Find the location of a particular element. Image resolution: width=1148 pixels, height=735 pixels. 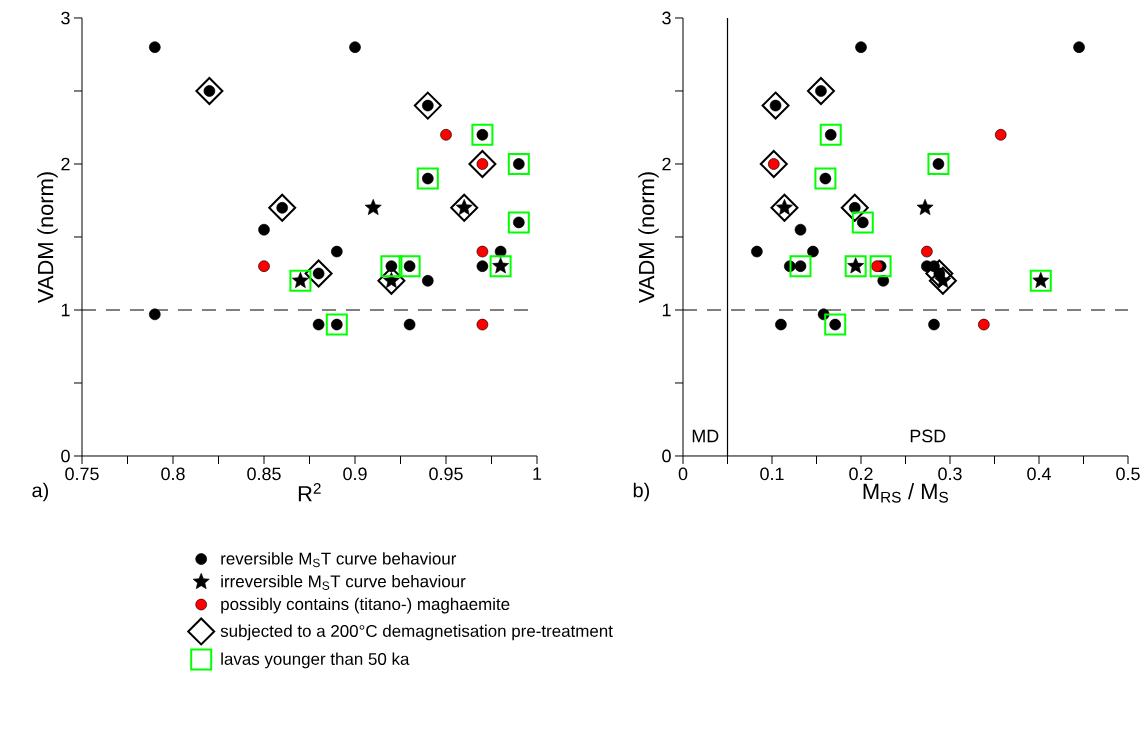

legend-label: possibly contains (titano-) maghaemite is located at coordinates (365, 605).